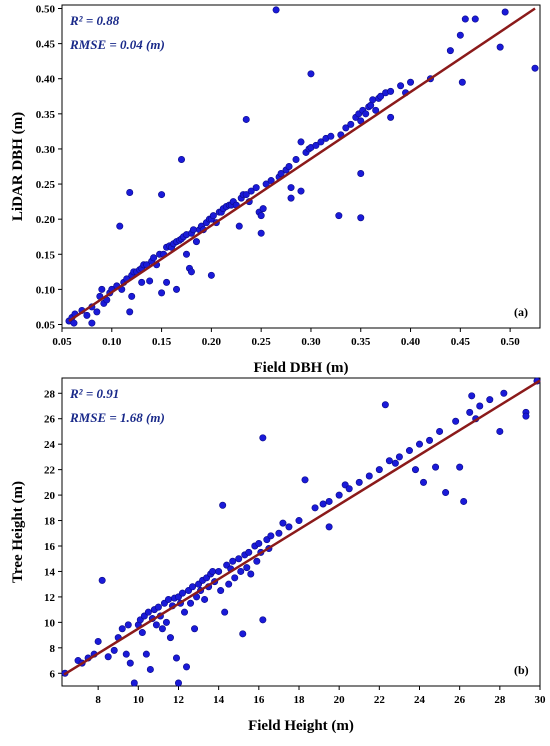 Image resolution: width=550 pixels, height=746 pixels. What do you see at coordinates (162, 342) in the screenshot?
I see `x-tick-label: 0.15` at bounding box center [162, 342].